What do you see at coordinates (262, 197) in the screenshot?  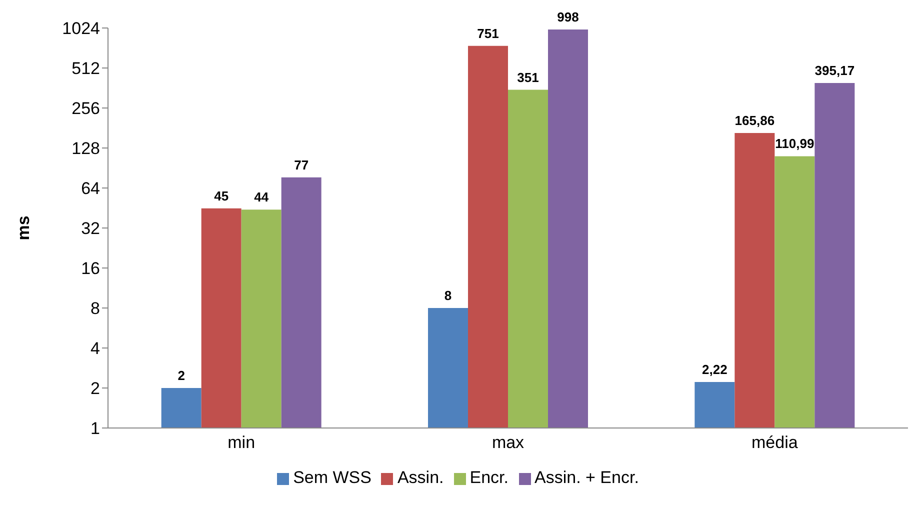 I see `data-label: 44` at bounding box center [262, 197].